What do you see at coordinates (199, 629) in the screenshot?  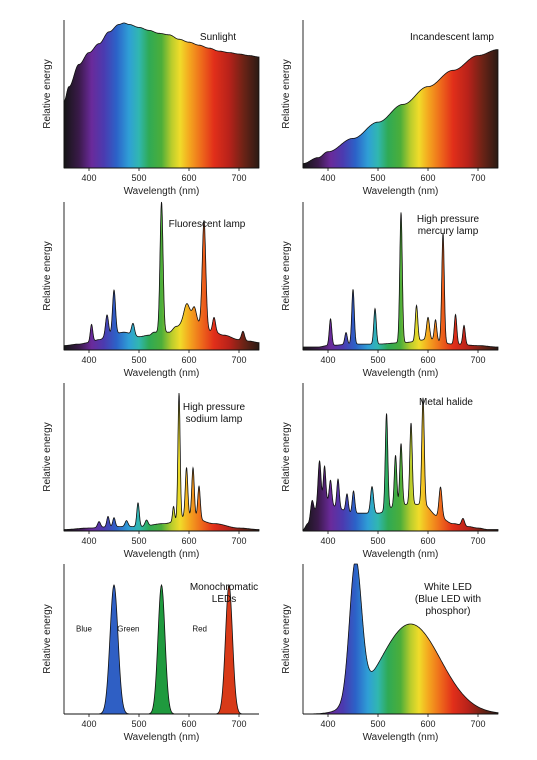 I see `series-label-red: Red` at bounding box center [199, 629].